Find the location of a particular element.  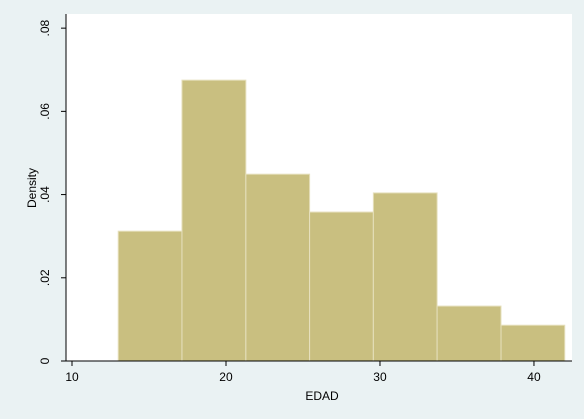

x-tick-label: 20 is located at coordinates (226, 377).